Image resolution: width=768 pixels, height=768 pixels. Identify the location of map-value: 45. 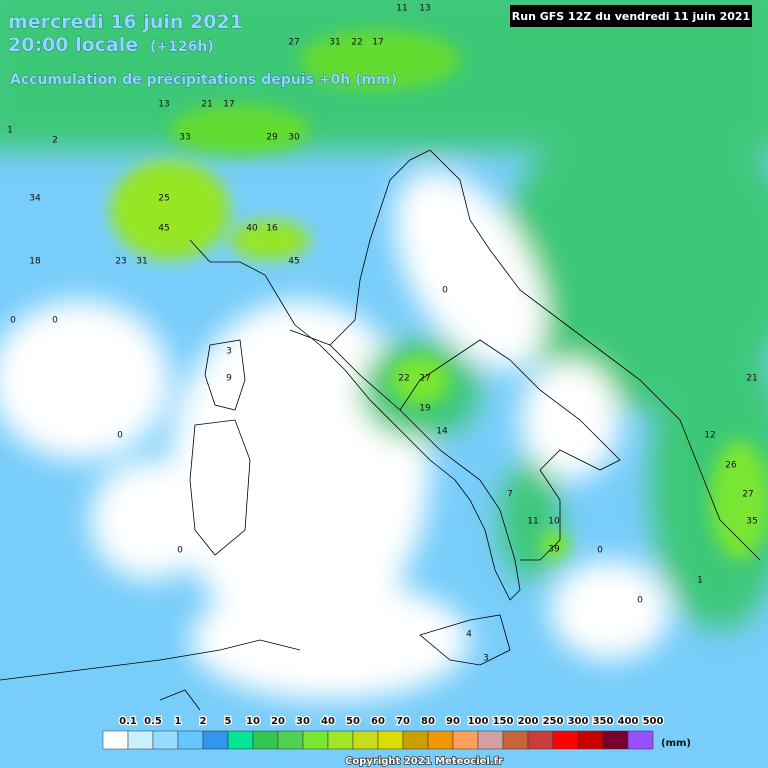
(163, 229).